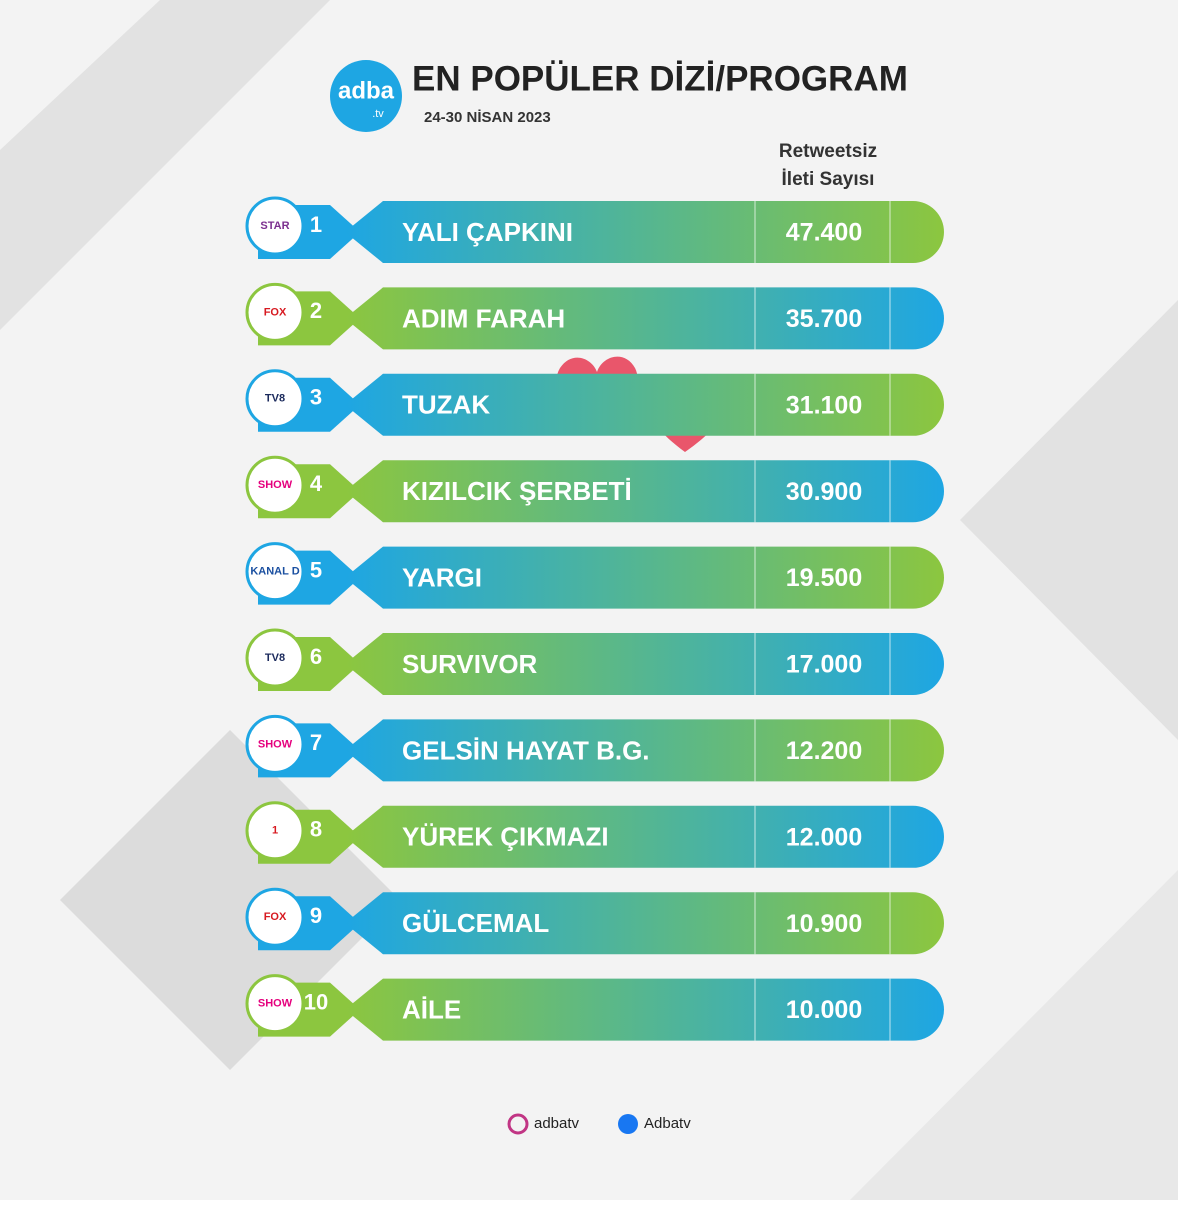 This screenshot has height=1205, width=1178. I want to click on logo-text: adba, so click(366, 90).